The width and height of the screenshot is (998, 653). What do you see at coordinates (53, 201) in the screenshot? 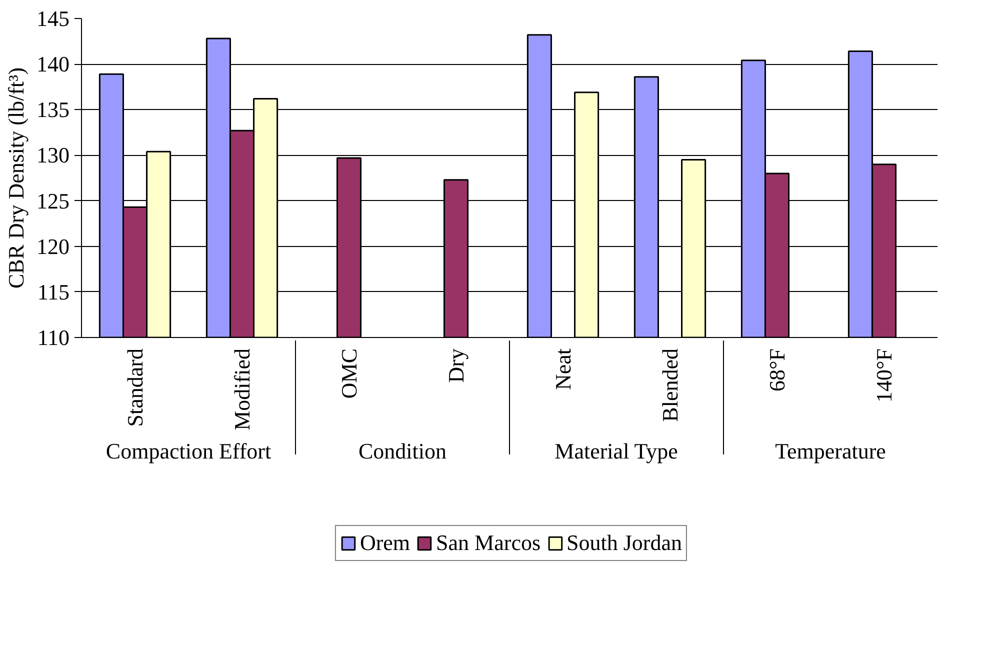
I see `y-tick-label: 125` at bounding box center [53, 201].